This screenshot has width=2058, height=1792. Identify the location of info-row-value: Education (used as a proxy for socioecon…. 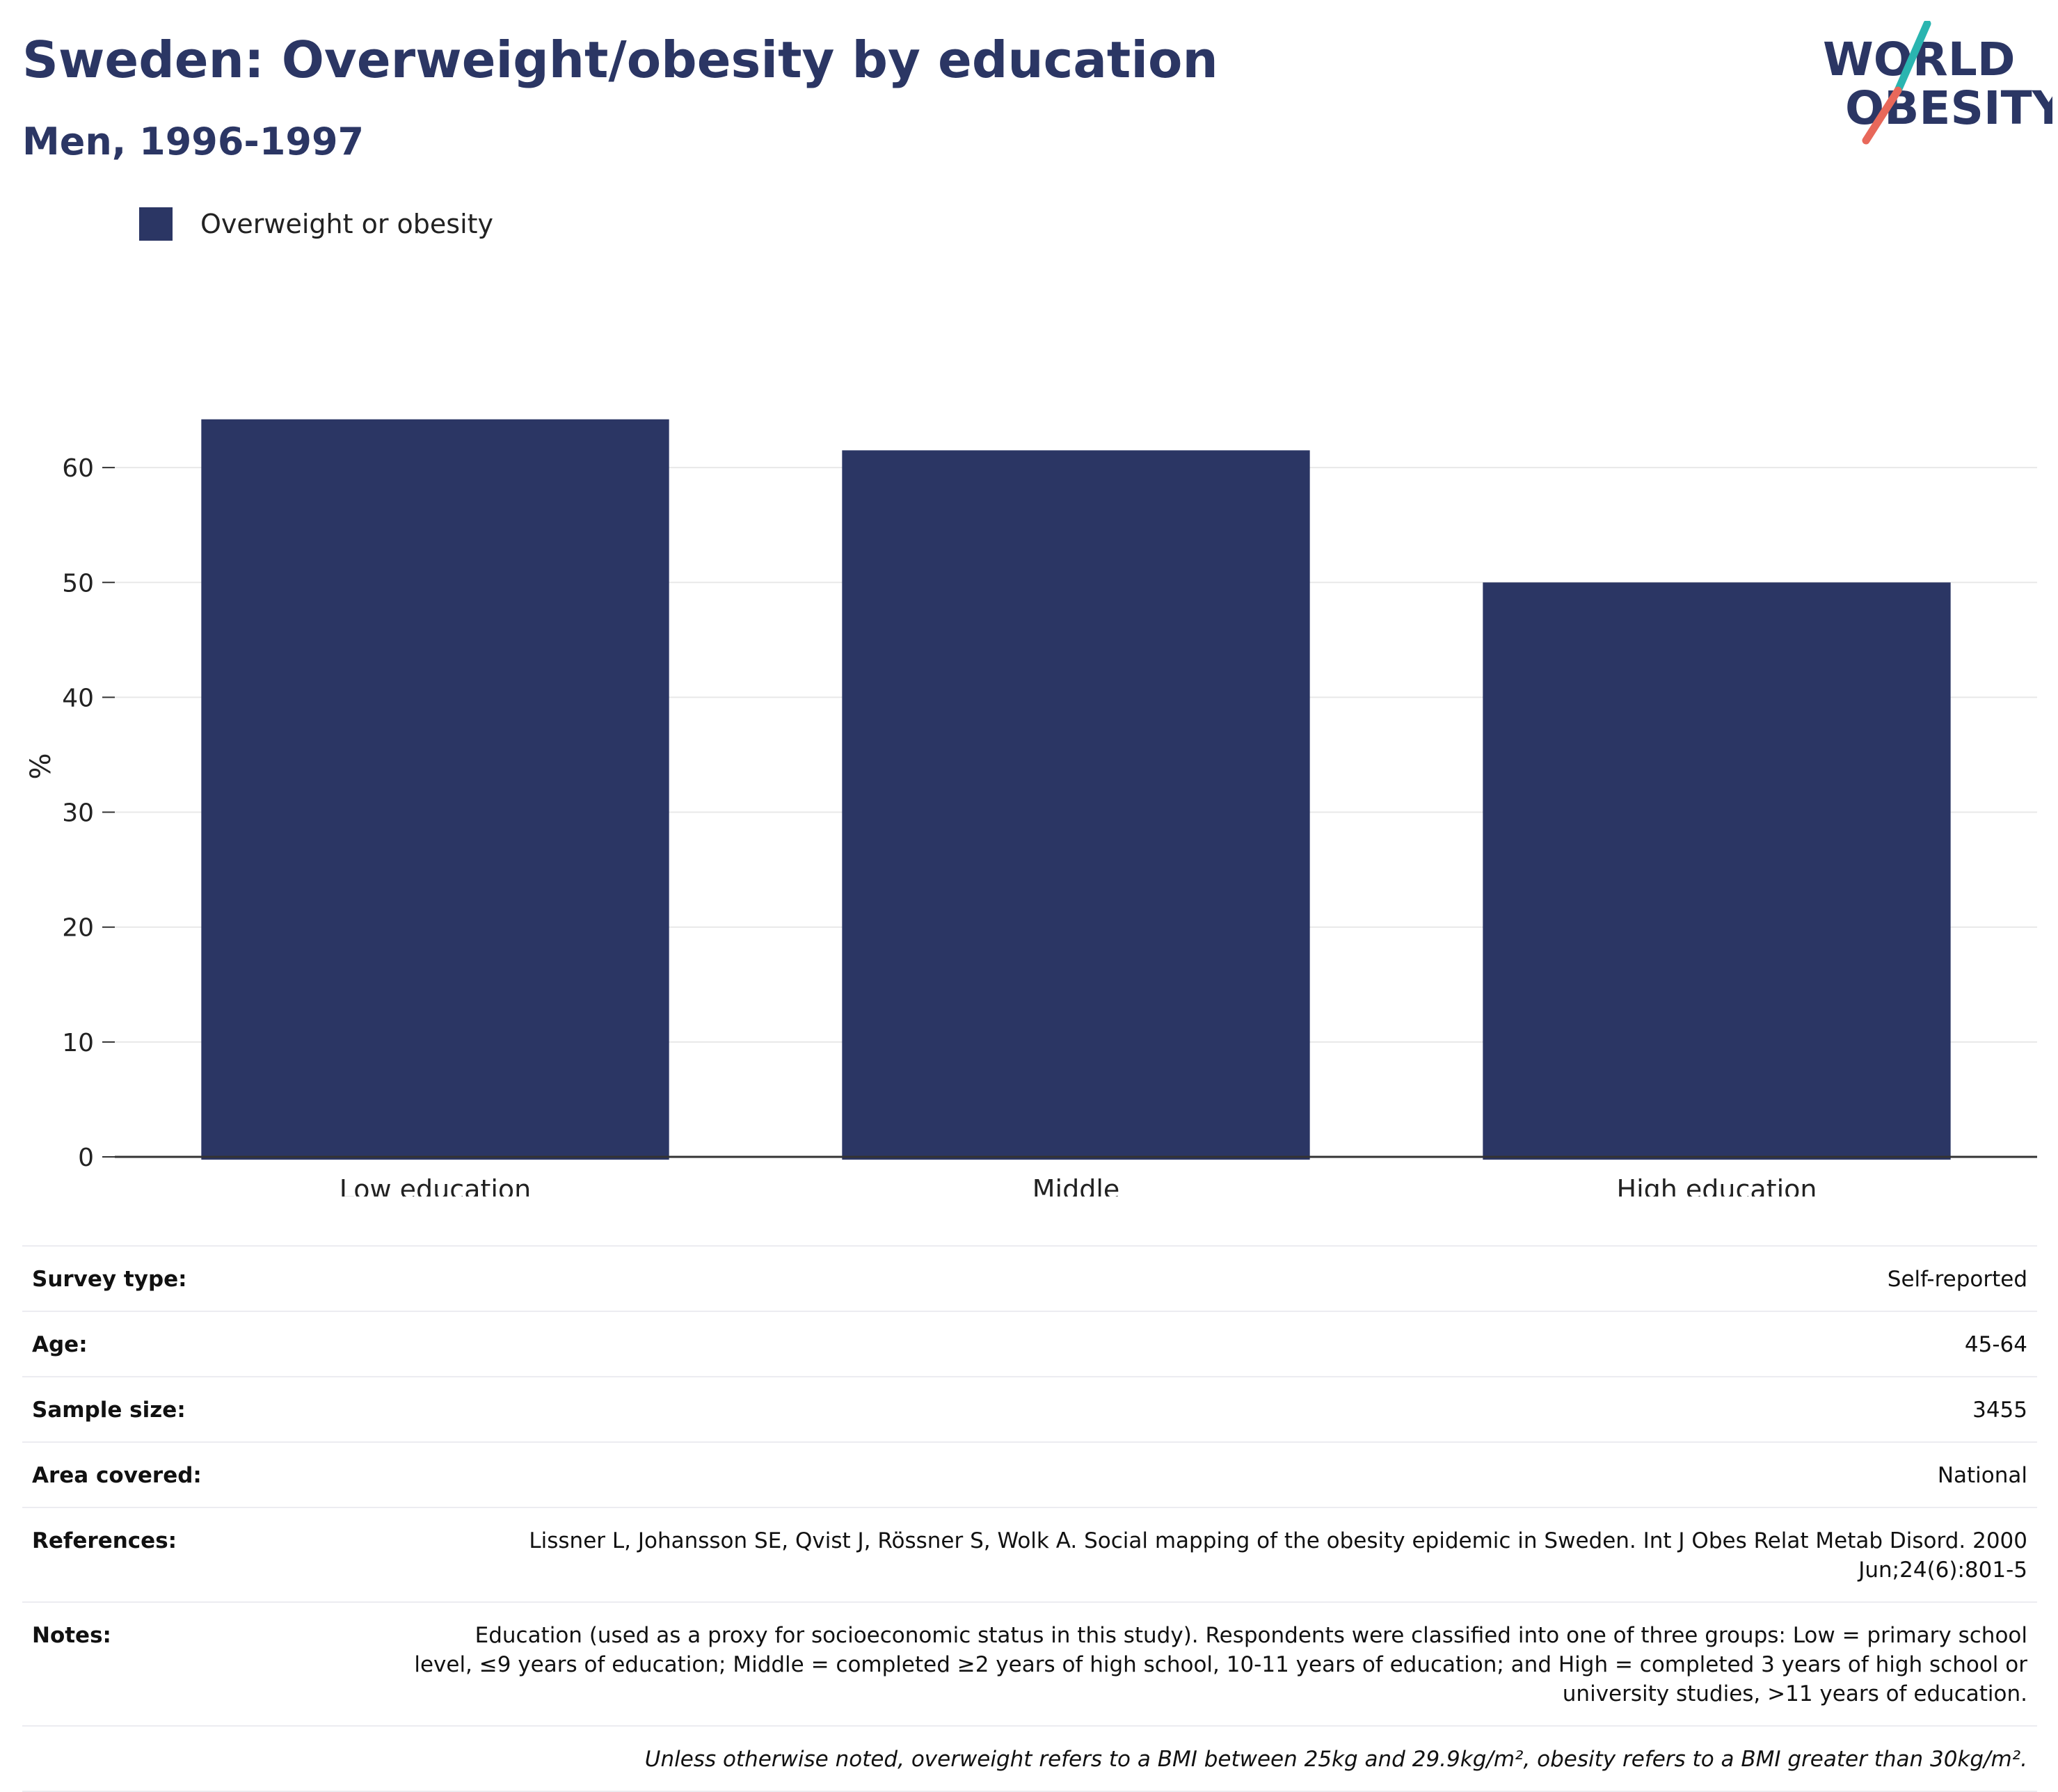
(1220, 1663).